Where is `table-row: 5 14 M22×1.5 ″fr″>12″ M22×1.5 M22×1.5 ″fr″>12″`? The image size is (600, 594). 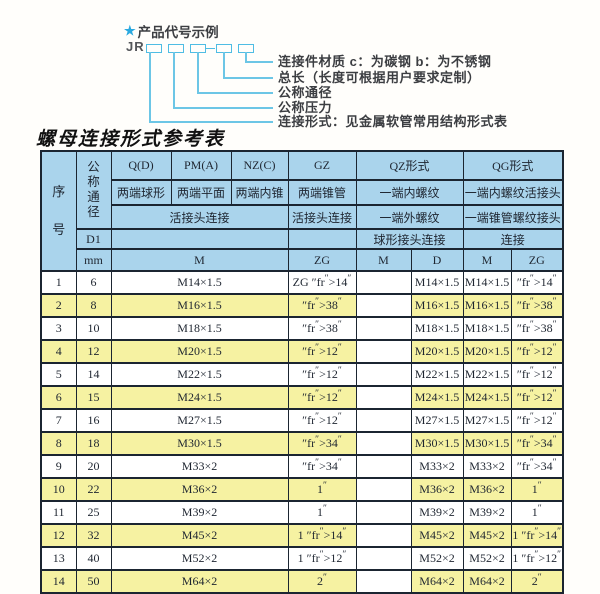
table-row: 5 14 M22×1.5 ″fr″>12″ M22×1.5 M22×1.5 ″fr″>12″ is located at coordinates (302, 374).